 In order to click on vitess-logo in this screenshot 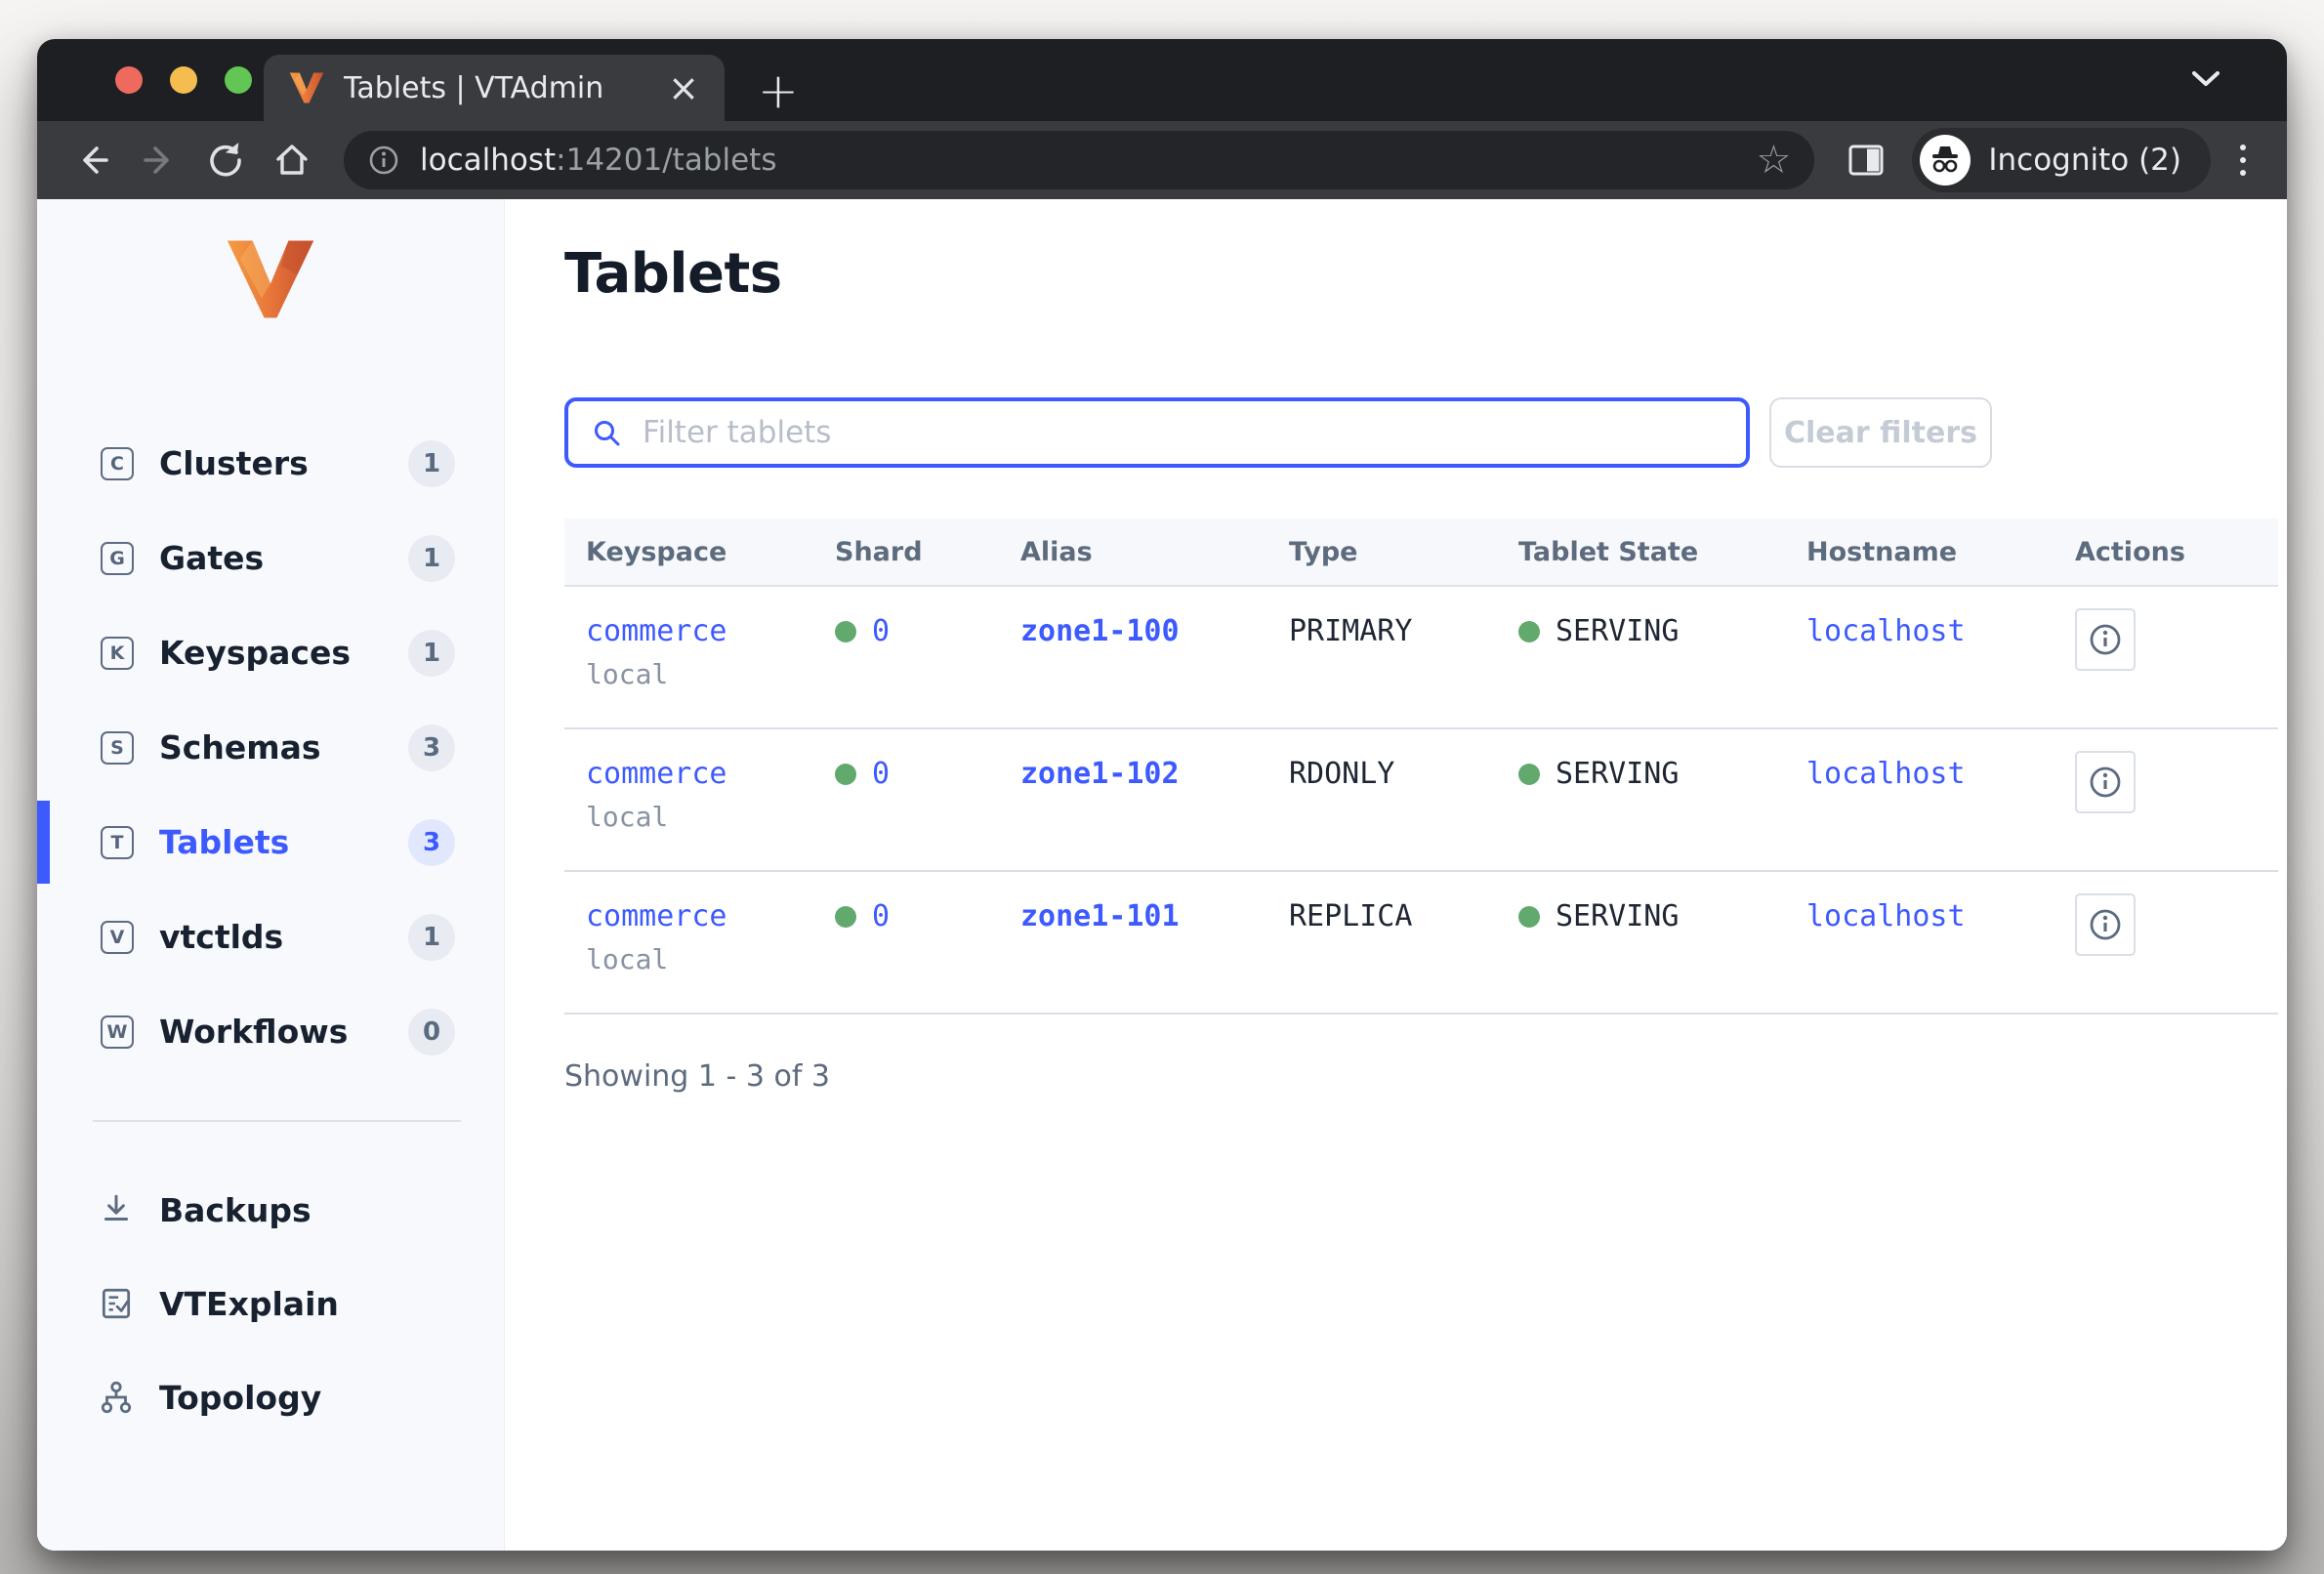, I will do `click(270, 280)`.